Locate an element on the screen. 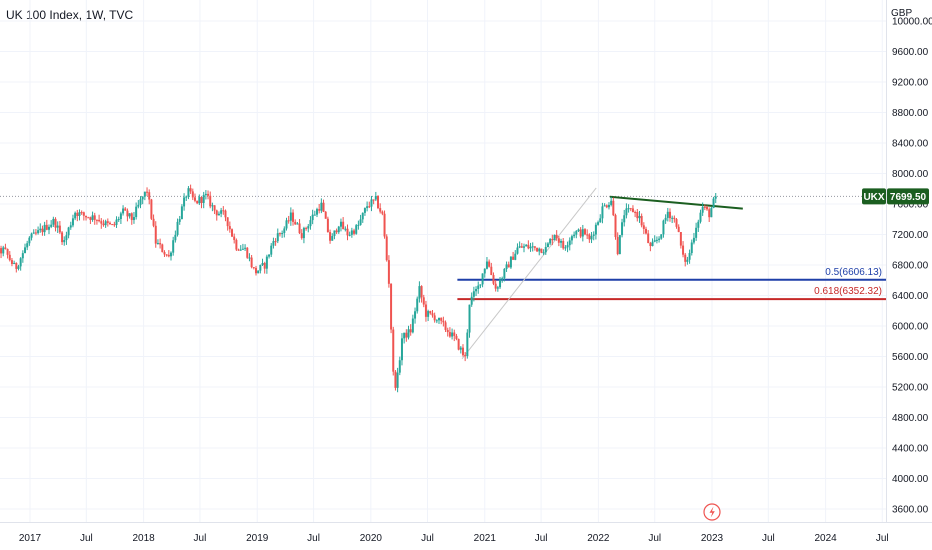  x-tick-label: Jul is located at coordinates (654, 538).